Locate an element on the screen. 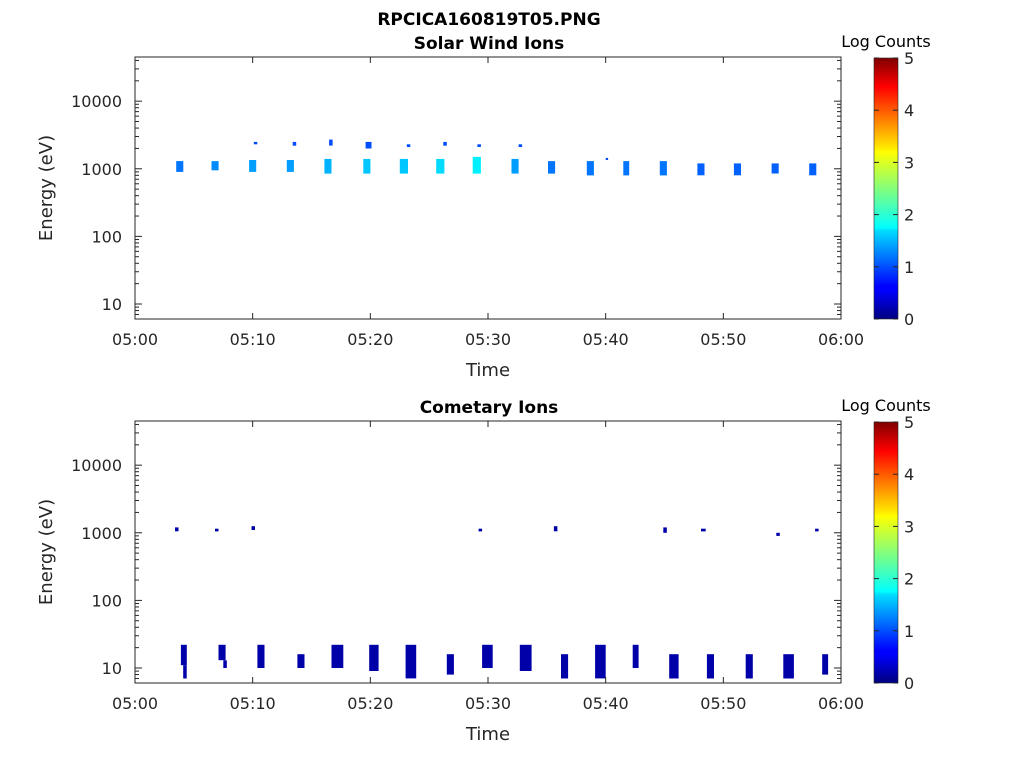 Image resolution: width=1024 pixels, height=772 pixels. colorbar-tick-label: 1 is located at coordinates (909, 267).